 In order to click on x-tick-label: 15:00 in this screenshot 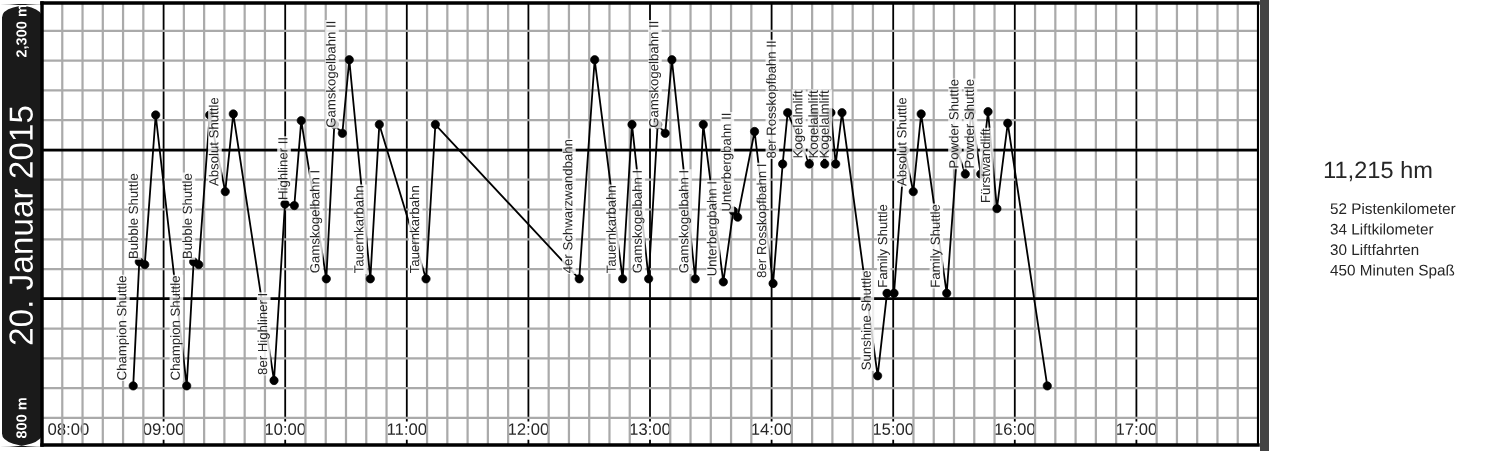, I will do `click(893, 429)`.